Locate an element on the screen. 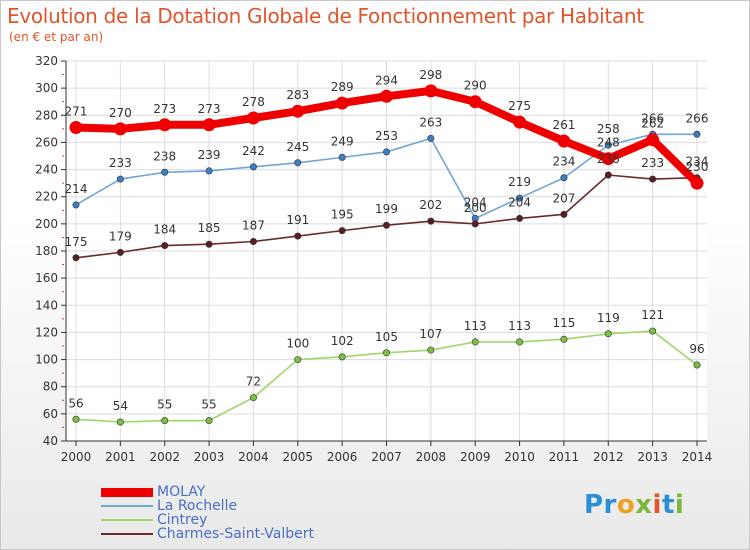 The width and height of the screenshot is (750, 550). data-label: 185 is located at coordinates (209, 228).